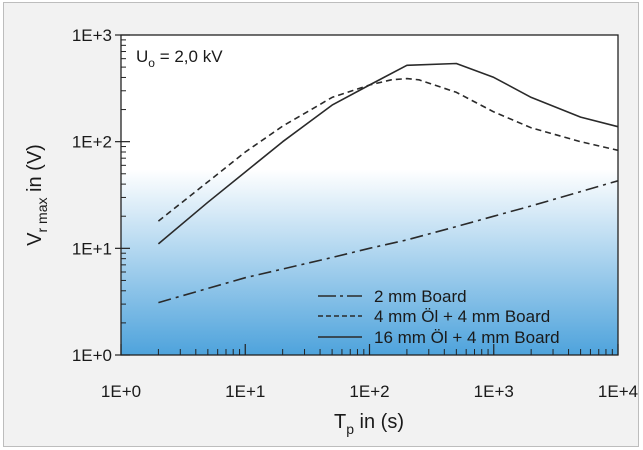  Describe the element at coordinates (92, 35) in the screenshot. I see `y-tick-label: 1E+3` at that location.